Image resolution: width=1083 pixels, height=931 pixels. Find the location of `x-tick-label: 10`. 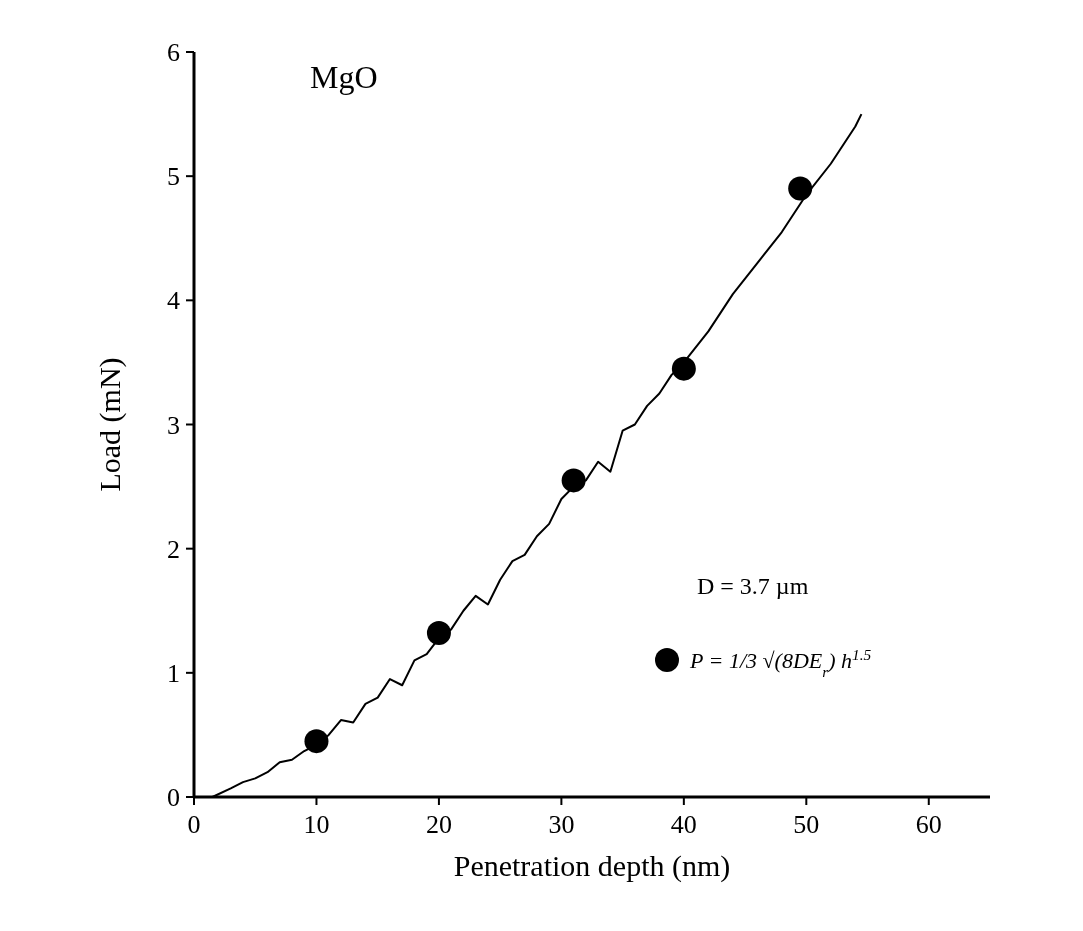

x-tick-label: 10 is located at coordinates (316, 824).